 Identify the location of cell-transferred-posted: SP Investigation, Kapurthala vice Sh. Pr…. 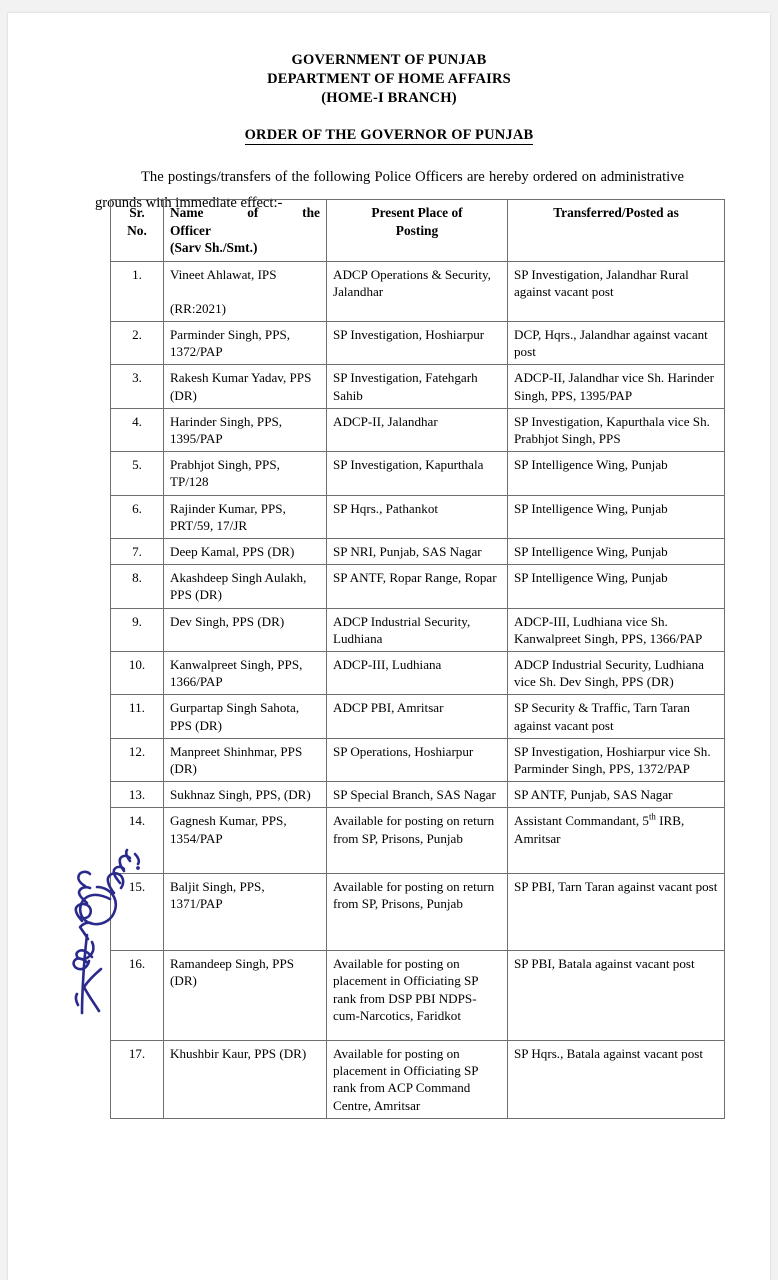
(616, 430).